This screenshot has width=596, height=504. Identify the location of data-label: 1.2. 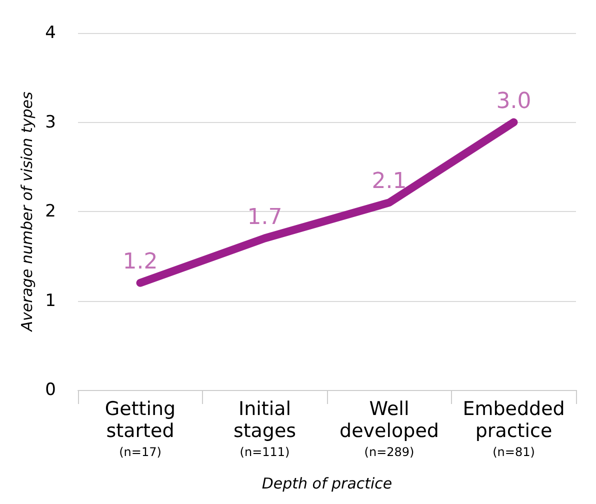
(140, 261).